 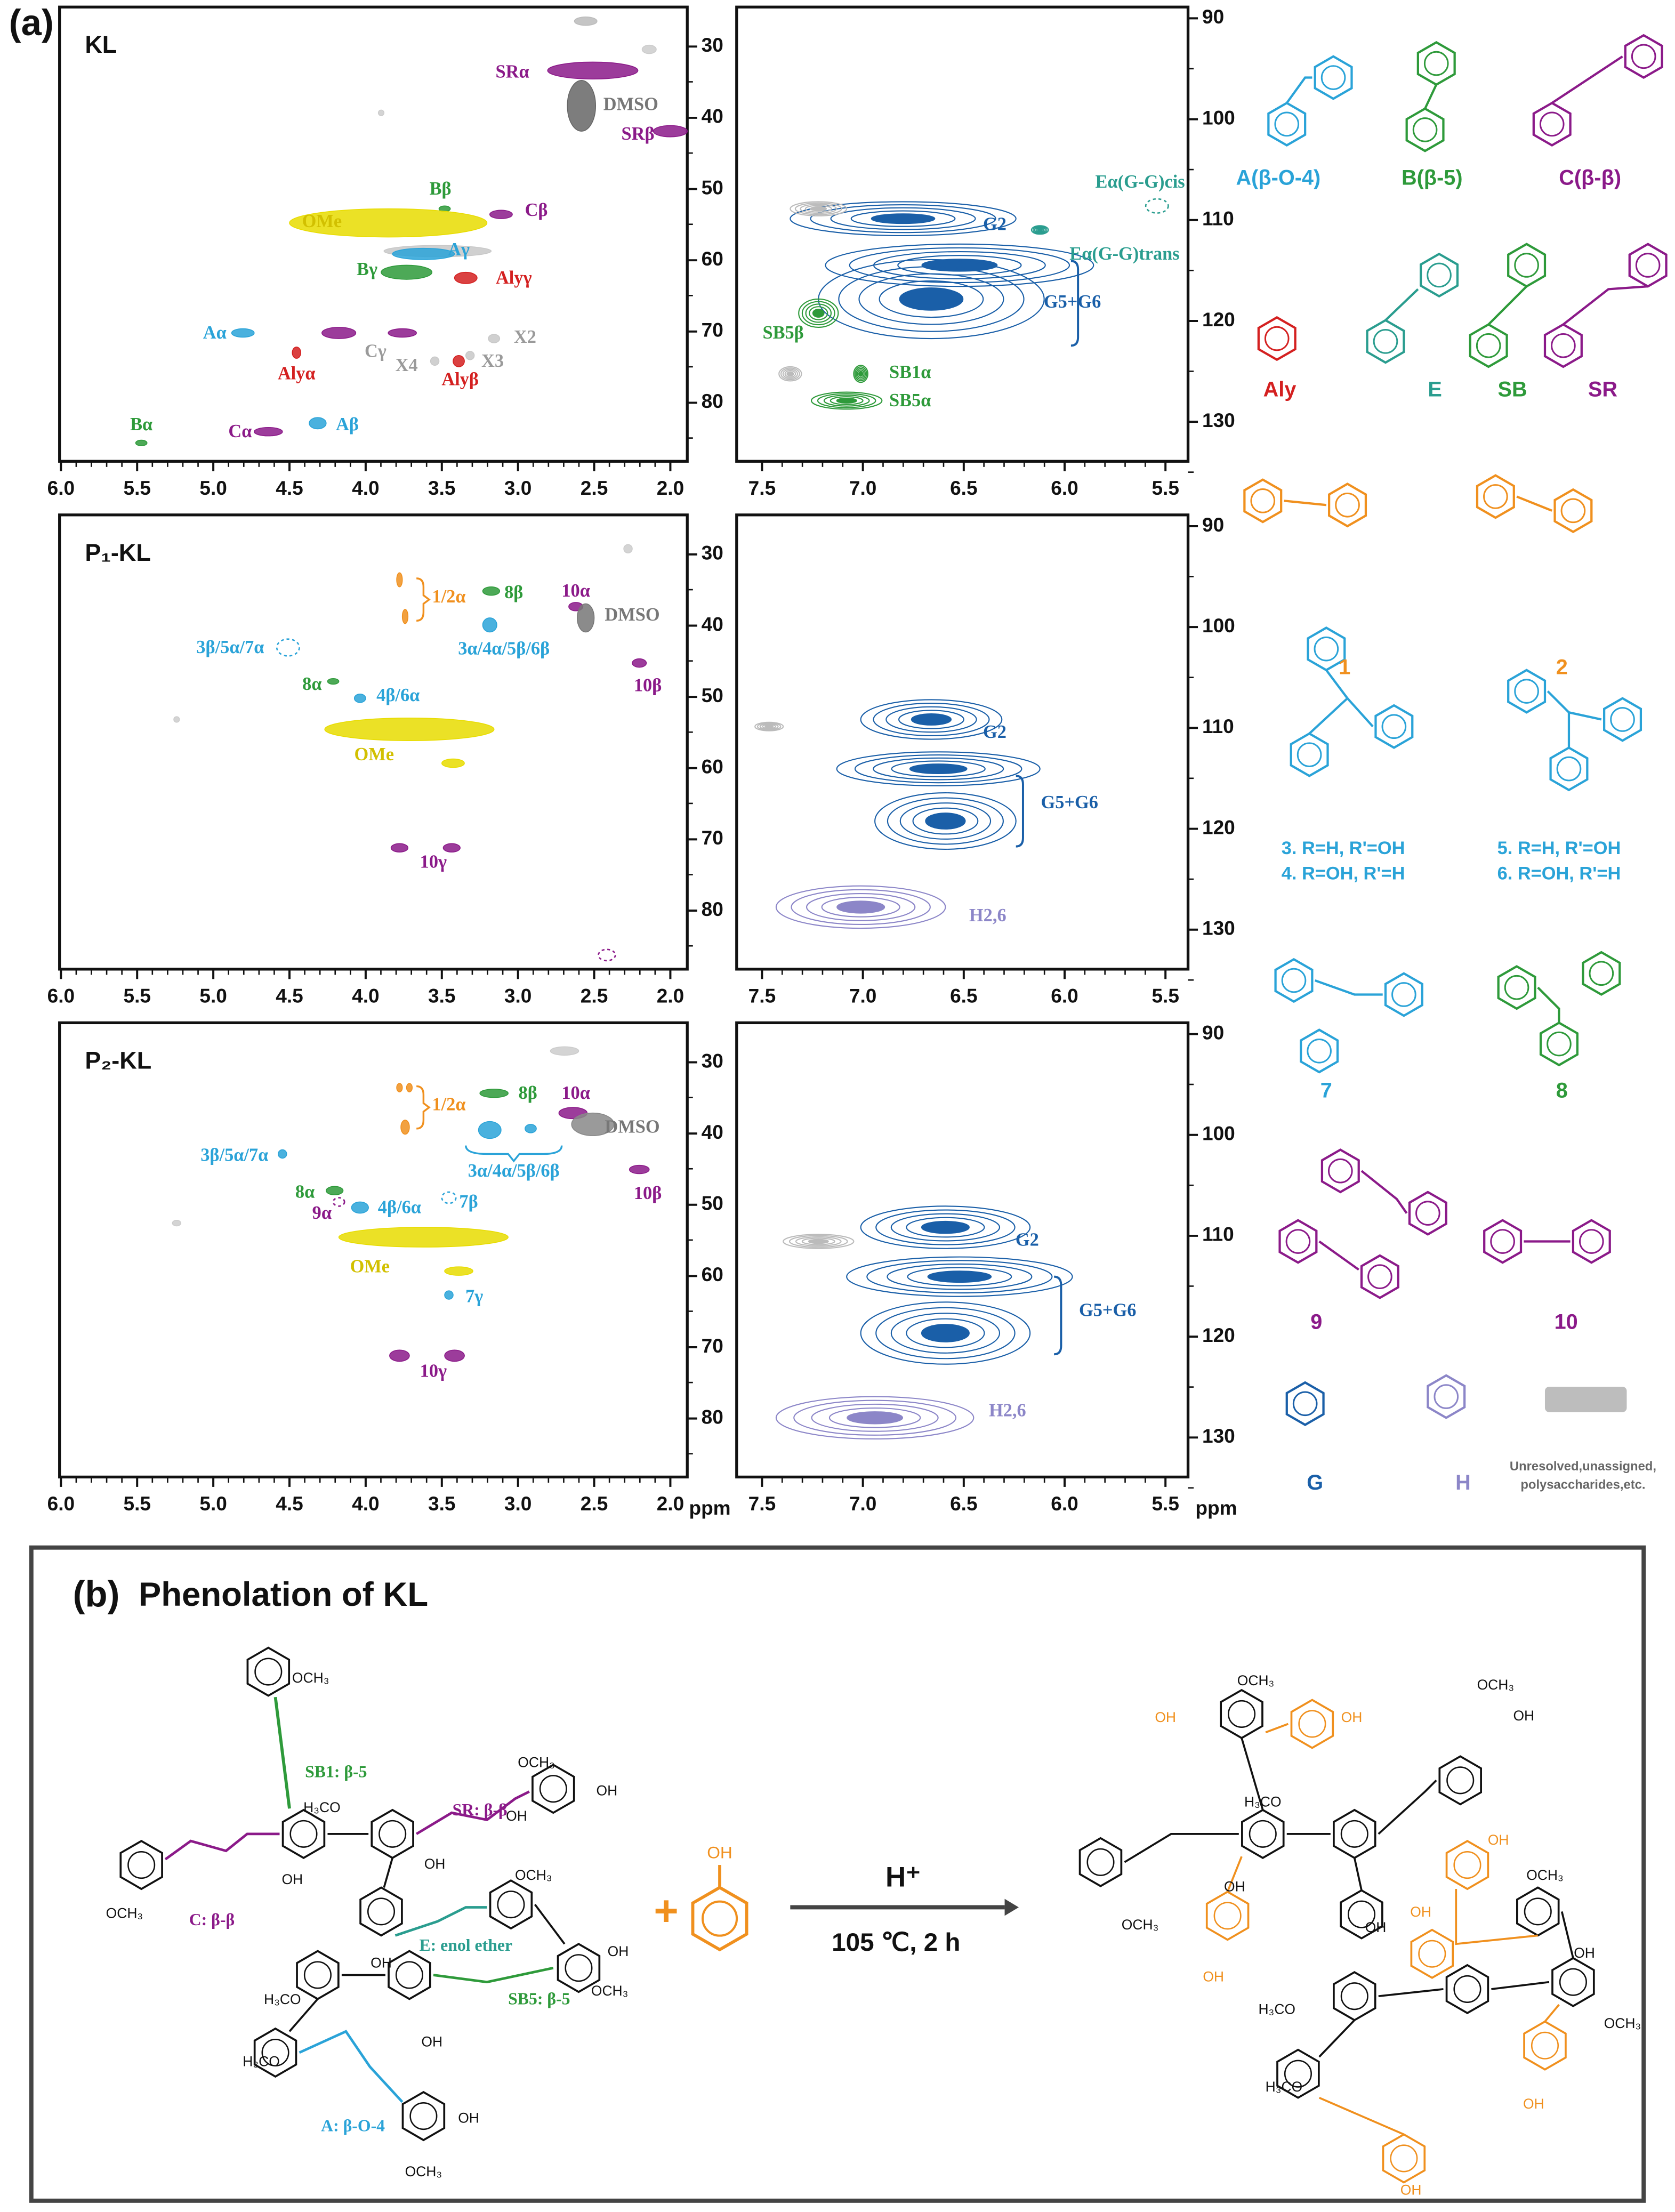 What do you see at coordinates (713, 116) in the screenshot?
I see `y-tick-label: 40` at bounding box center [713, 116].